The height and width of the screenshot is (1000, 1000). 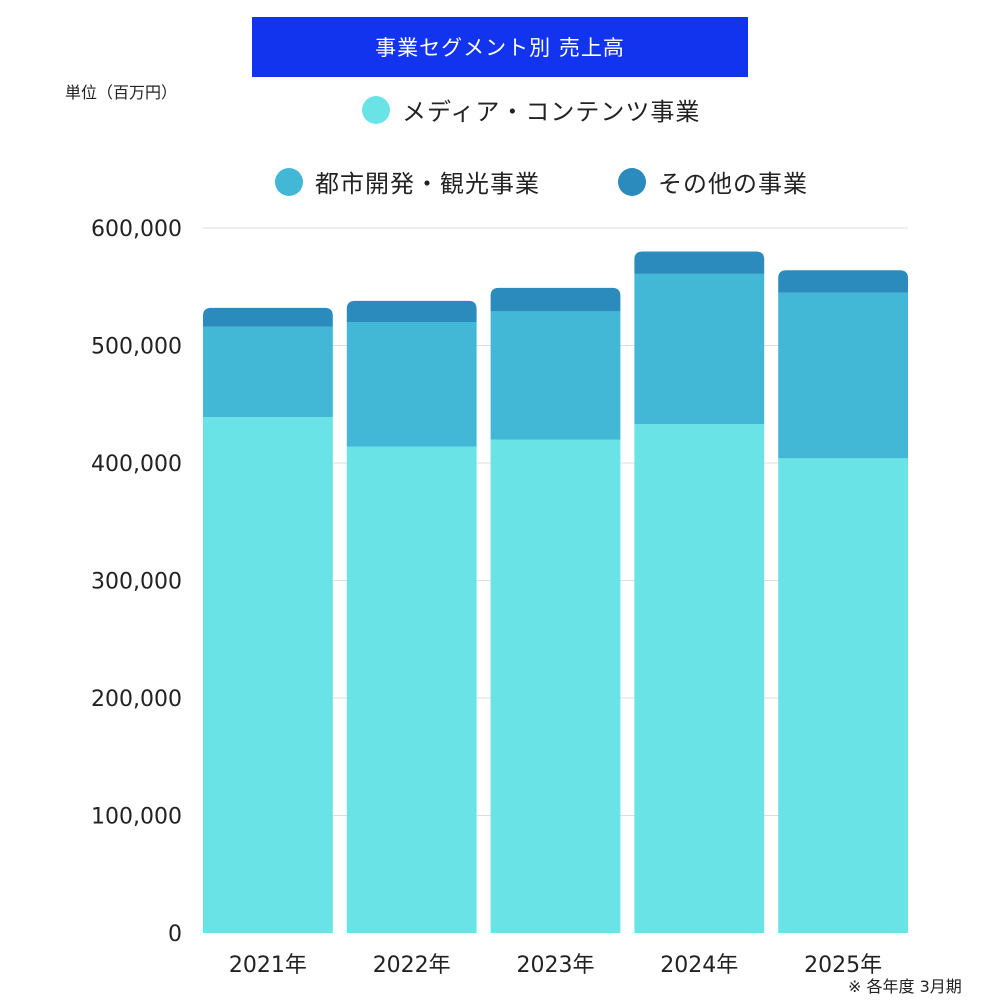 I want to click on y-tick-label: 500,000, so click(x=136, y=347).